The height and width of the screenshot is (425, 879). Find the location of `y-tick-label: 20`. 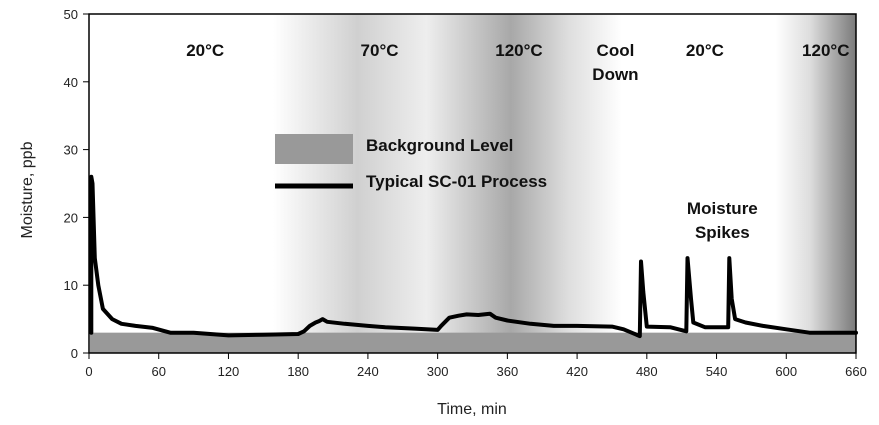

y-tick-label: 20 is located at coordinates (71, 217).